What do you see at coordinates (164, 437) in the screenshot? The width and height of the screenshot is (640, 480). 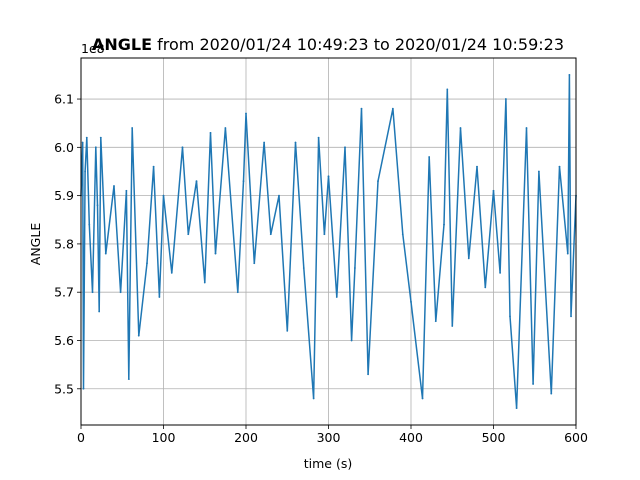 I see `x-tick-label: 100` at bounding box center [164, 437].